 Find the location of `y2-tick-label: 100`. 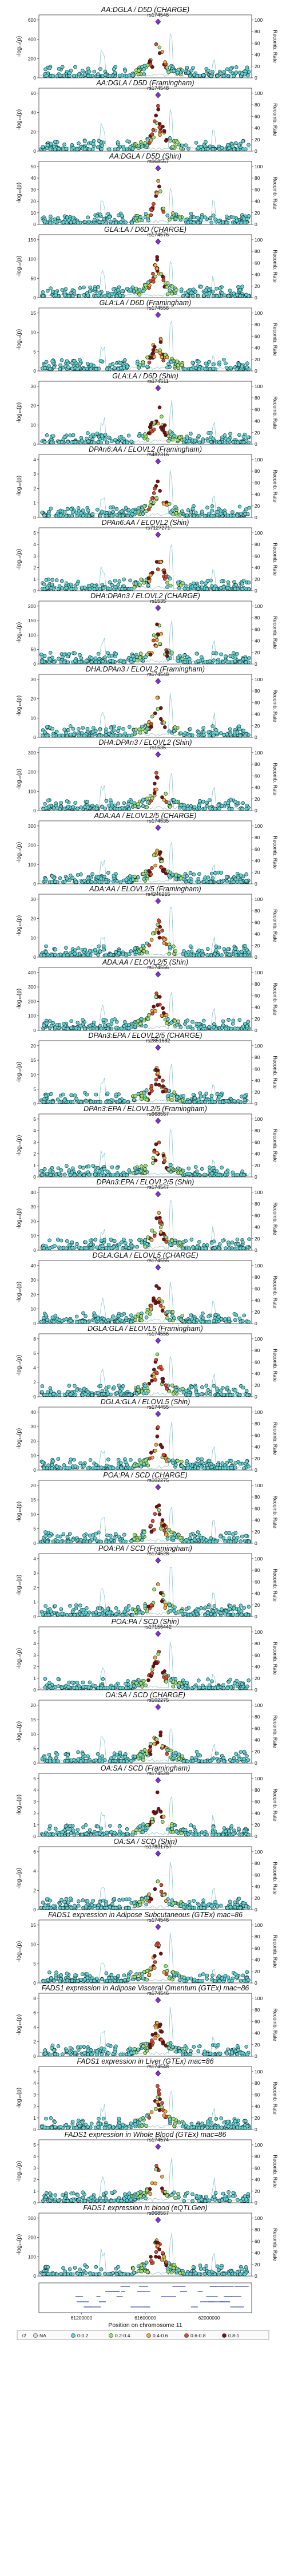

y2-tick-label: 100 is located at coordinates (259, 240).